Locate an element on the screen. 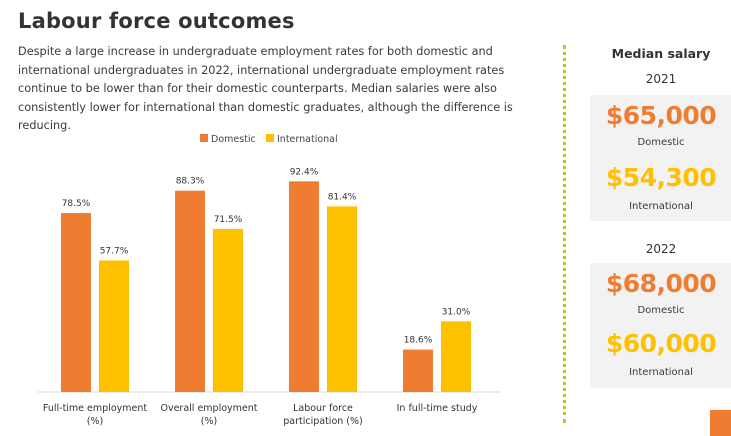 The image size is (731, 436). salary-amount-international-2022: $60,000 is located at coordinates (661, 343).